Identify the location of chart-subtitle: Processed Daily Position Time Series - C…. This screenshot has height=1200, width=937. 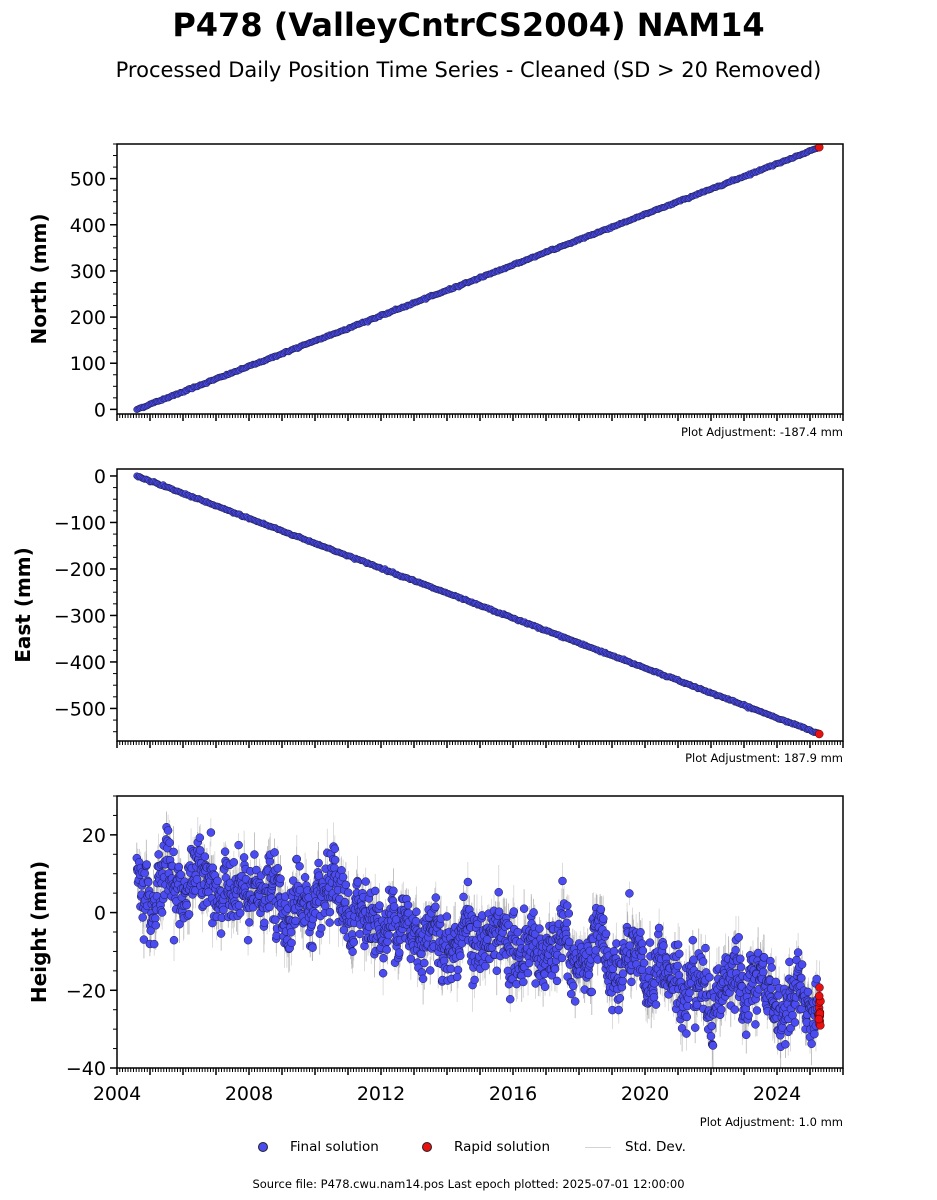
(468, 70).